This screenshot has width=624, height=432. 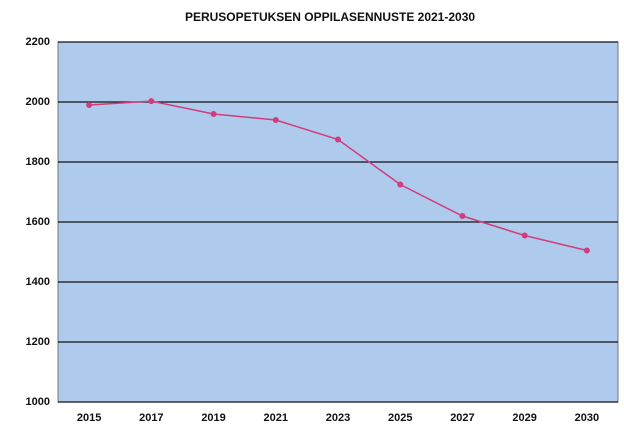 What do you see at coordinates (276, 418) in the screenshot?
I see `x-tick-label: 2021` at bounding box center [276, 418].